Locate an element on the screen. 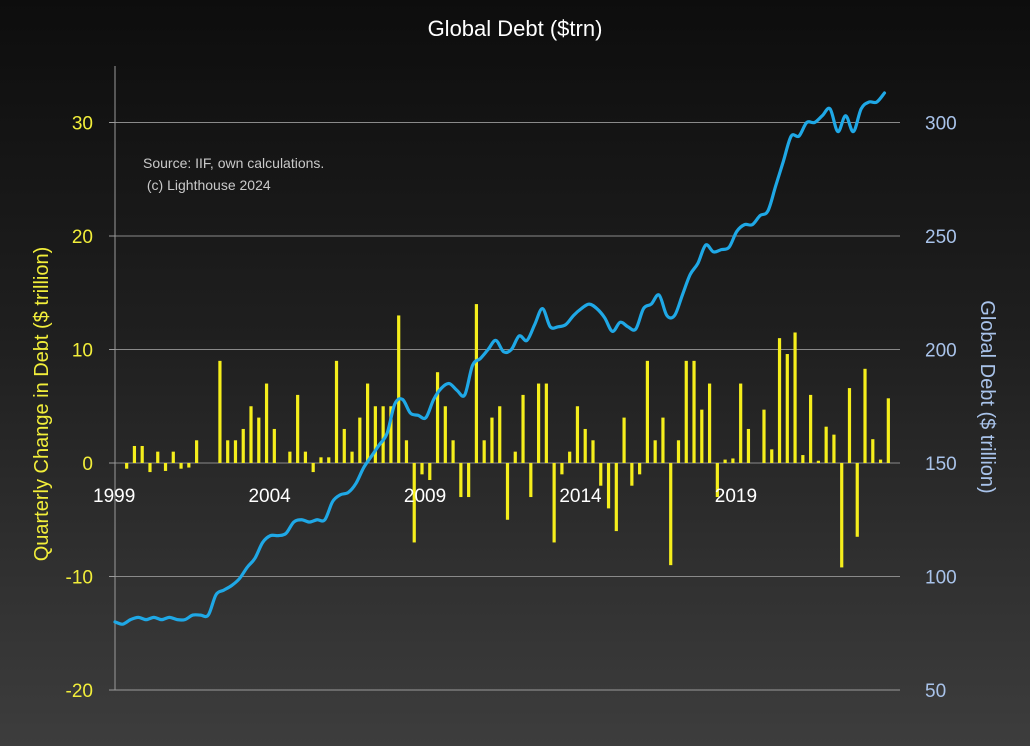 This screenshot has width=1030, height=746. x-axis-ticks: 1999 2004 2009 2014 2019 is located at coordinates (425, 496).